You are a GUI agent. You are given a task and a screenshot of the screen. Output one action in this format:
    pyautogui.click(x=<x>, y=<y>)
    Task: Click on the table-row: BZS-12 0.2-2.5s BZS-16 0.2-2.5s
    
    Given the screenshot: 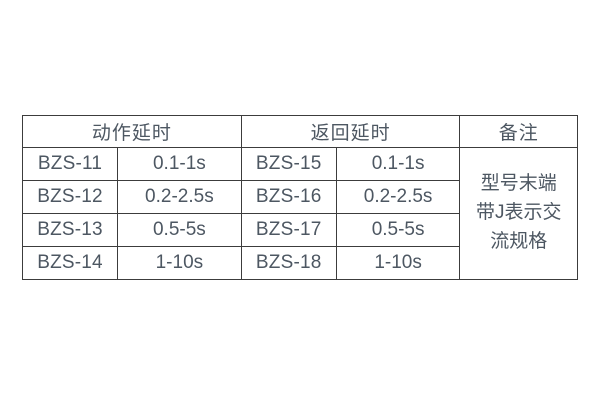 What is the action you would take?
    pyautogui.click(x=299, y=197)
    